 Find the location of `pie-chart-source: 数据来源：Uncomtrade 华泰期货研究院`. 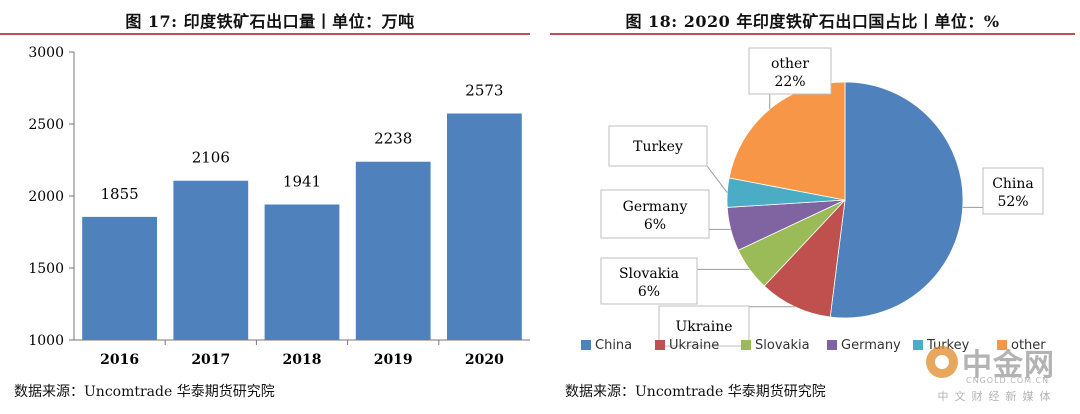

pie-chart-source: 数据来源：Uncomtrade 华泰期货研究院 is located at coordinates (695, 392).